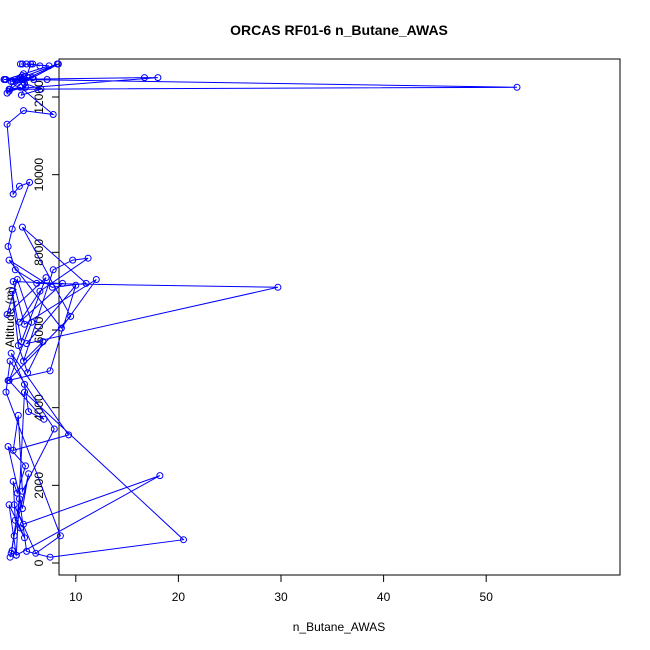  What do you see at coordinates (339, 627) in the screenshot?
I see `x-axis-label: n_Butane_AWAS` at bounding box center [339, 627].